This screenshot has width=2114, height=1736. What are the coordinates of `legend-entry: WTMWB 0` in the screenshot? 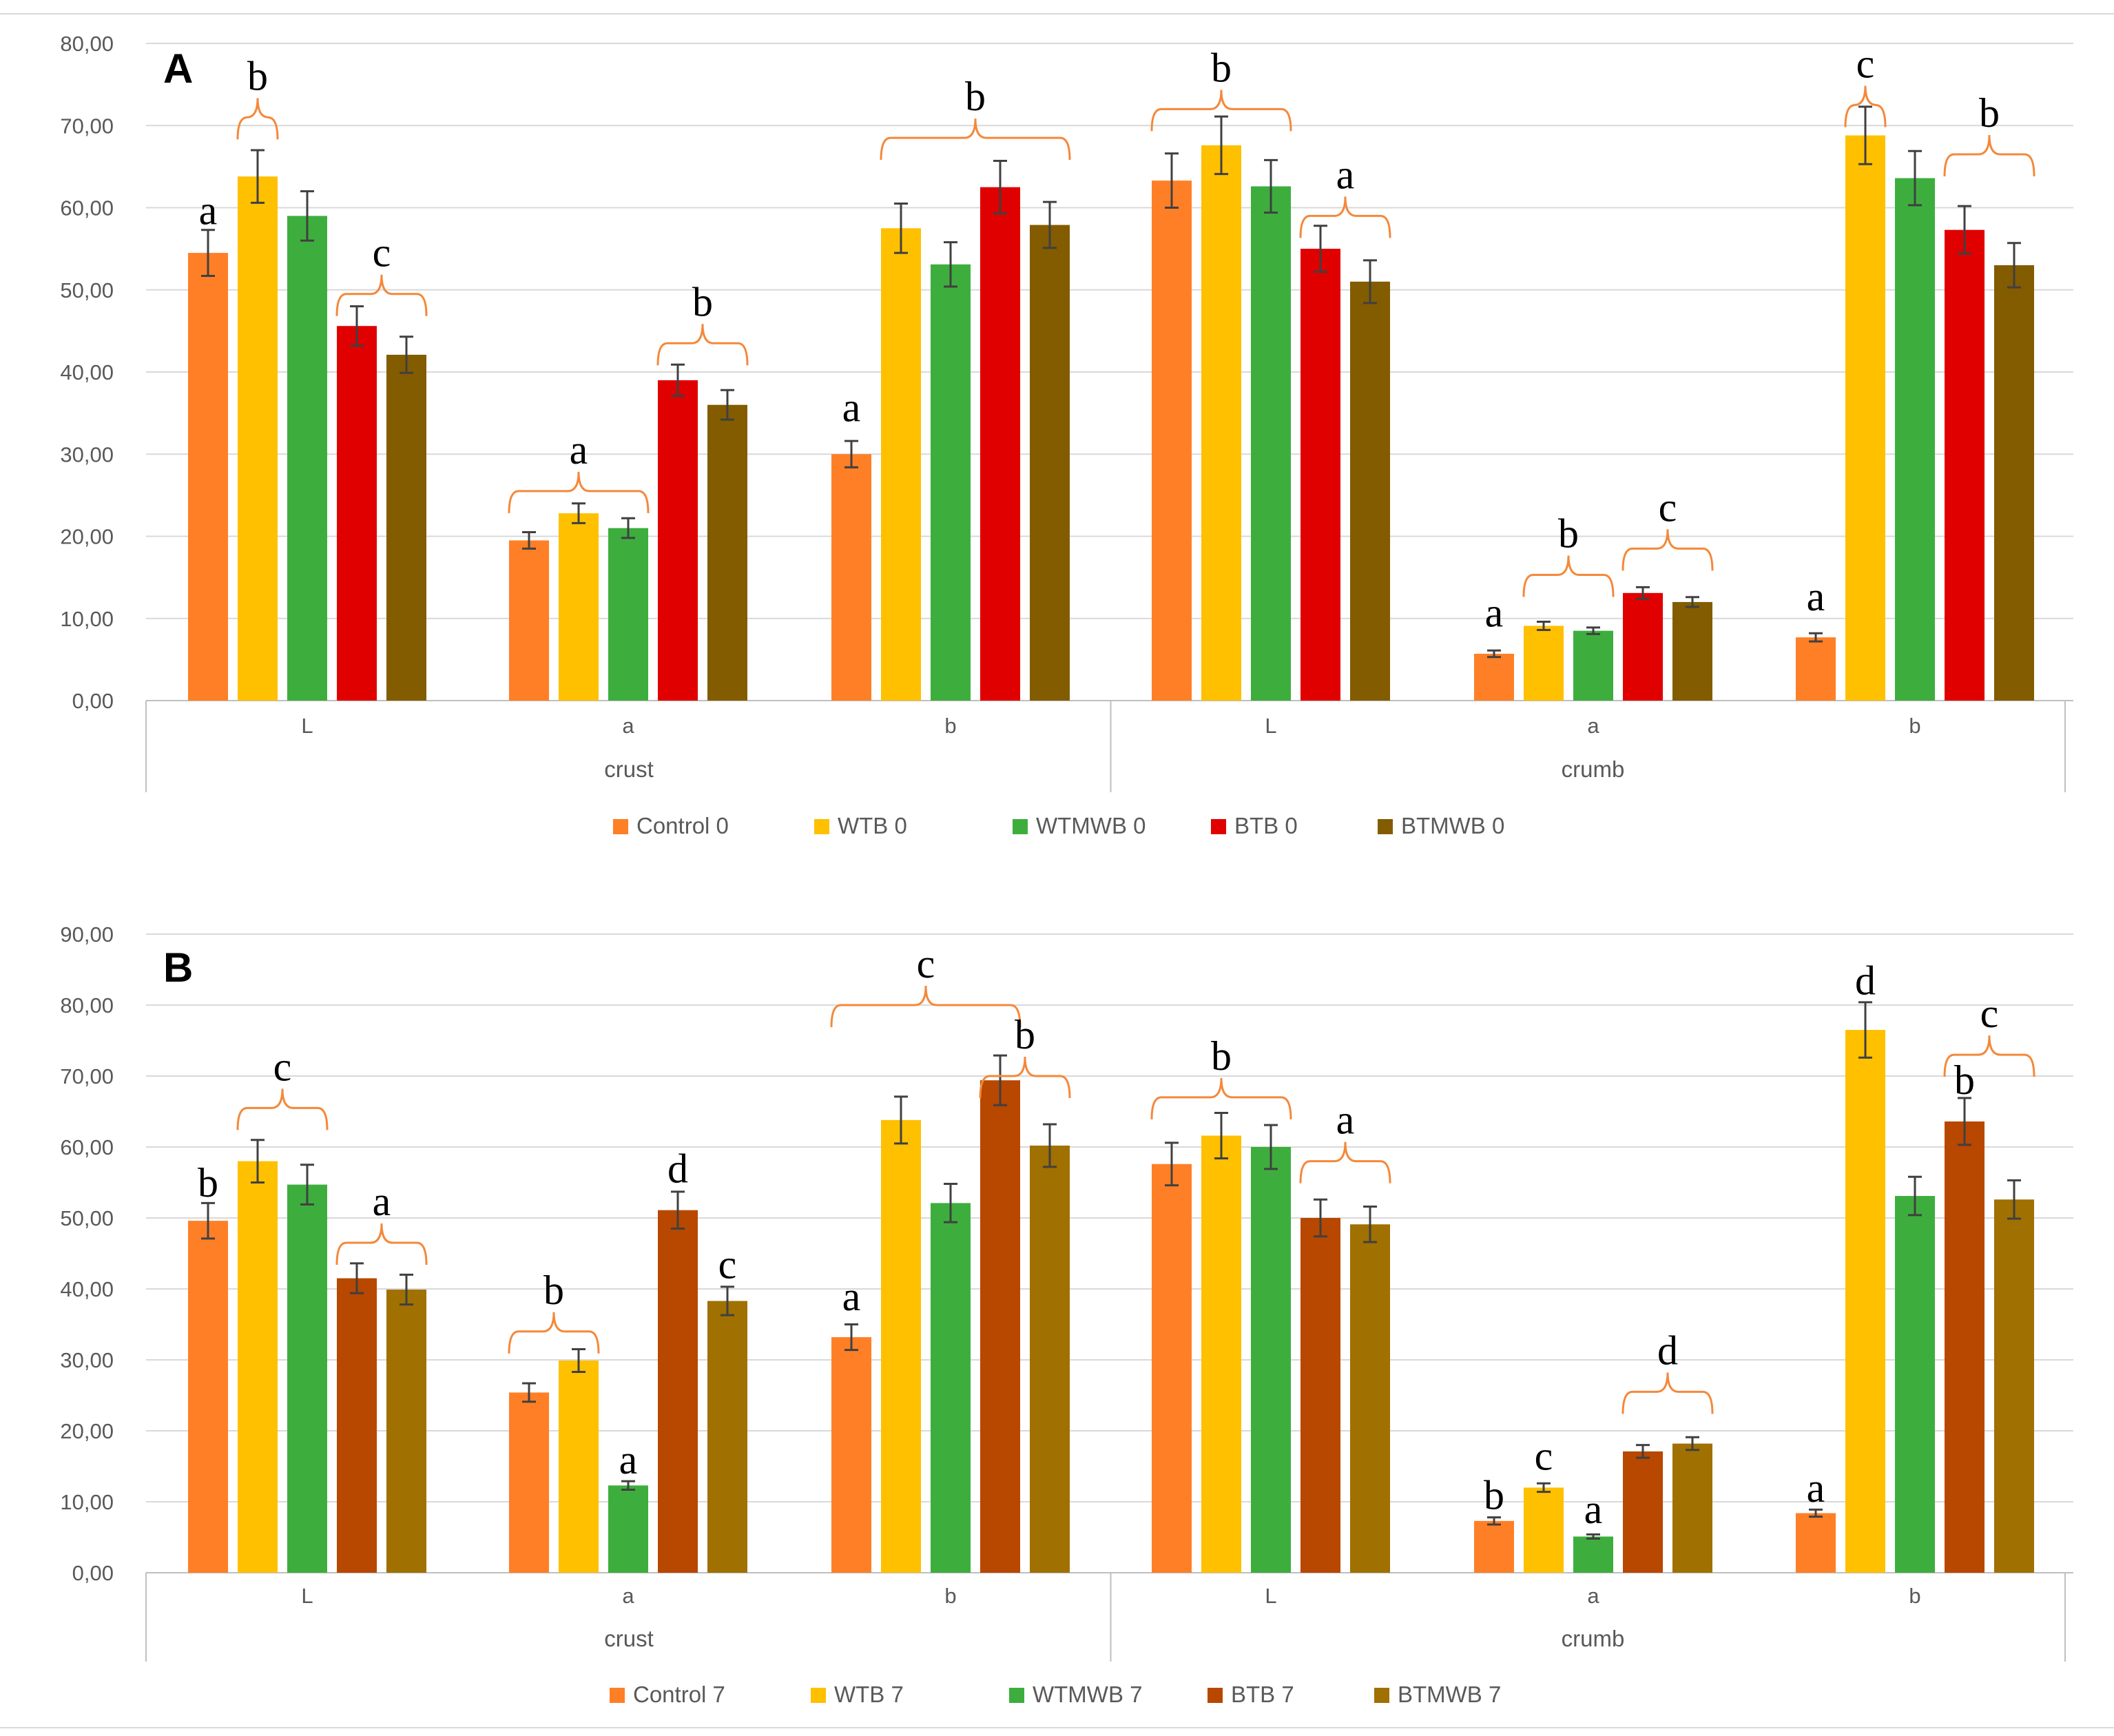 It's located at (1091, 825).